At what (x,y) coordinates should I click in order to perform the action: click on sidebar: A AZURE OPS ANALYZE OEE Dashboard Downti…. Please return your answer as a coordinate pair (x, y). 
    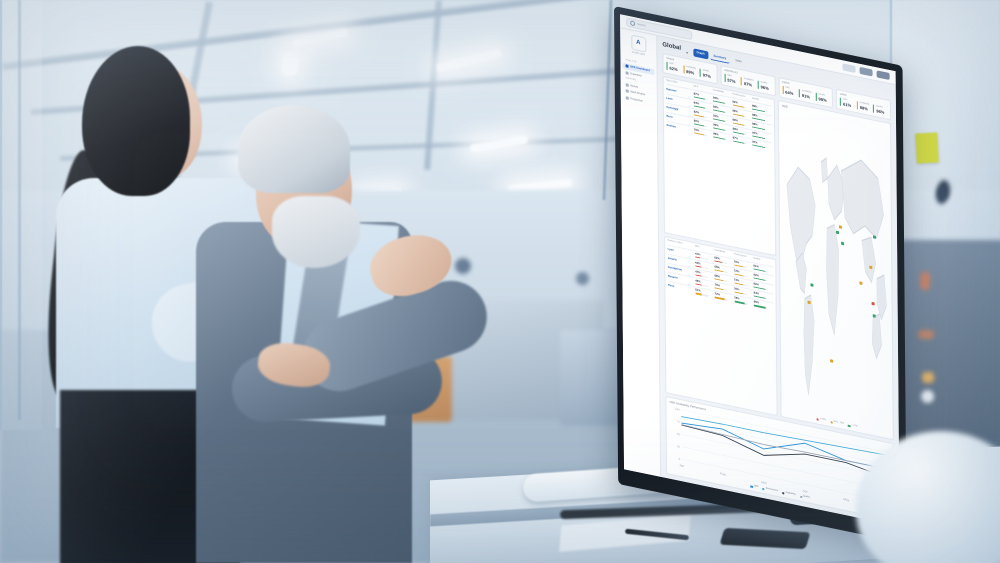
    Looking at the image, I should click on (641, 252).